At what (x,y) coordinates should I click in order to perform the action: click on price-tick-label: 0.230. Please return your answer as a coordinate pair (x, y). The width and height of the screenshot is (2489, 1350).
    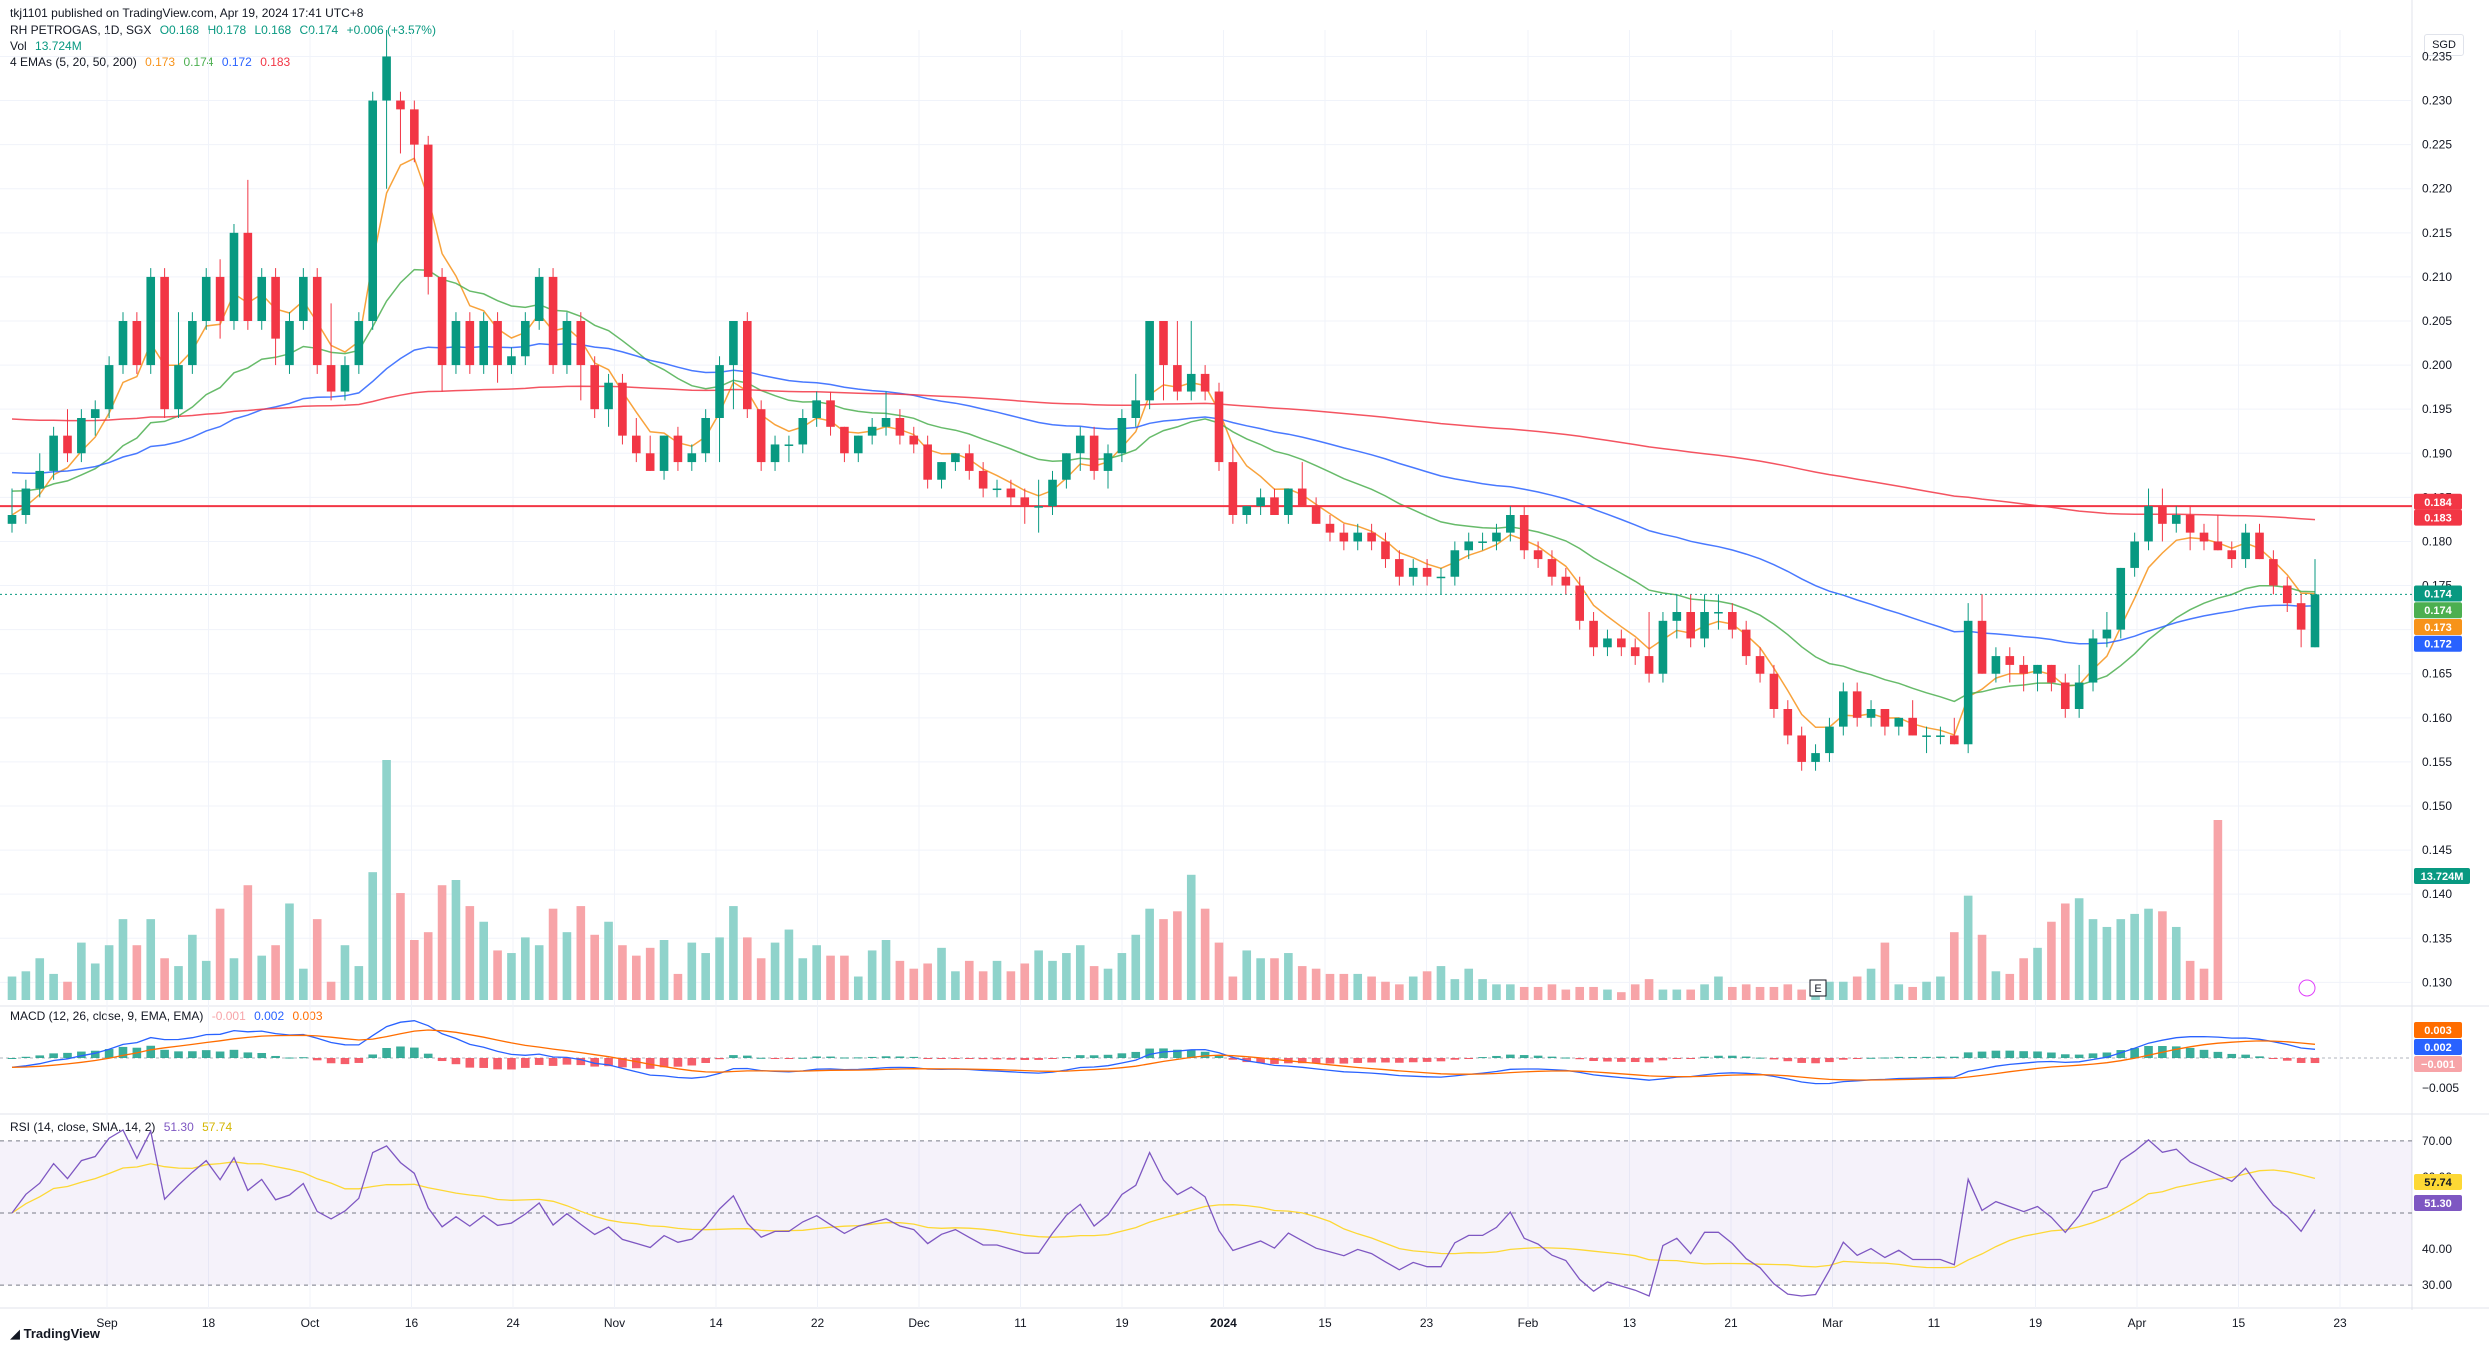
    Looking at the image, I should click on (2437, 101).